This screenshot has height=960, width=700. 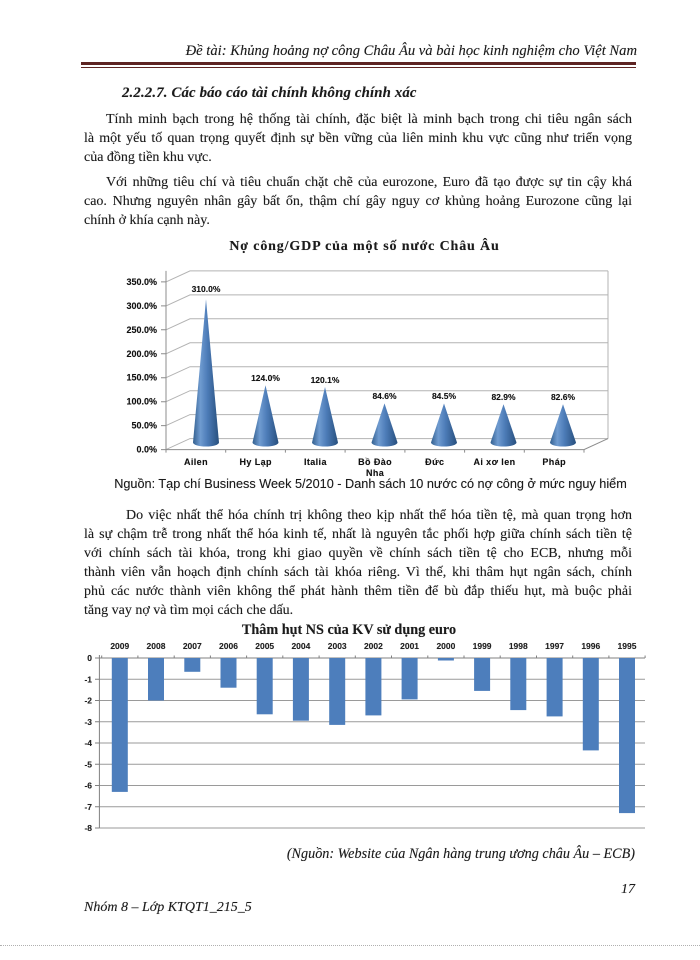 What do you see at coordinates (88, 679) in the screenshot?
I see `svg-text: -1` at bounding box center [88, 679].